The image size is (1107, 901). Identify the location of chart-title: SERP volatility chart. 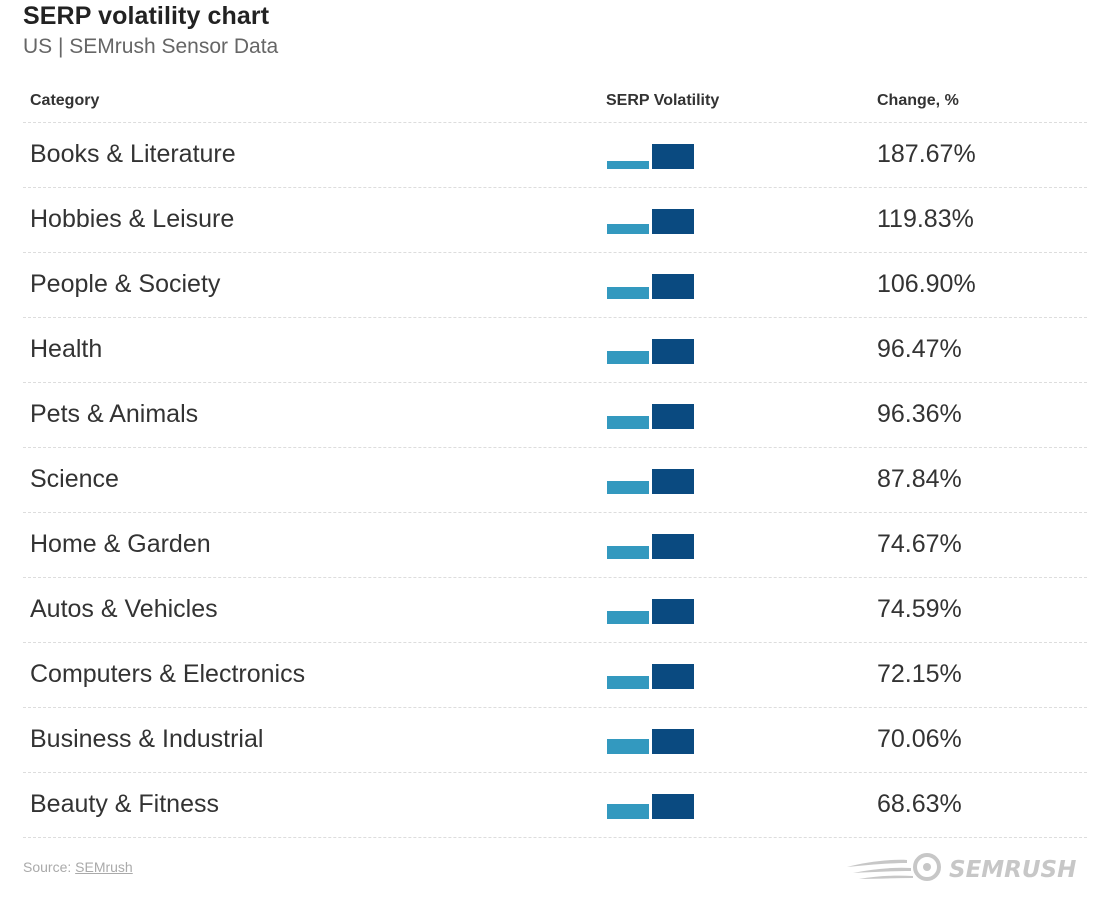
(146, 16).